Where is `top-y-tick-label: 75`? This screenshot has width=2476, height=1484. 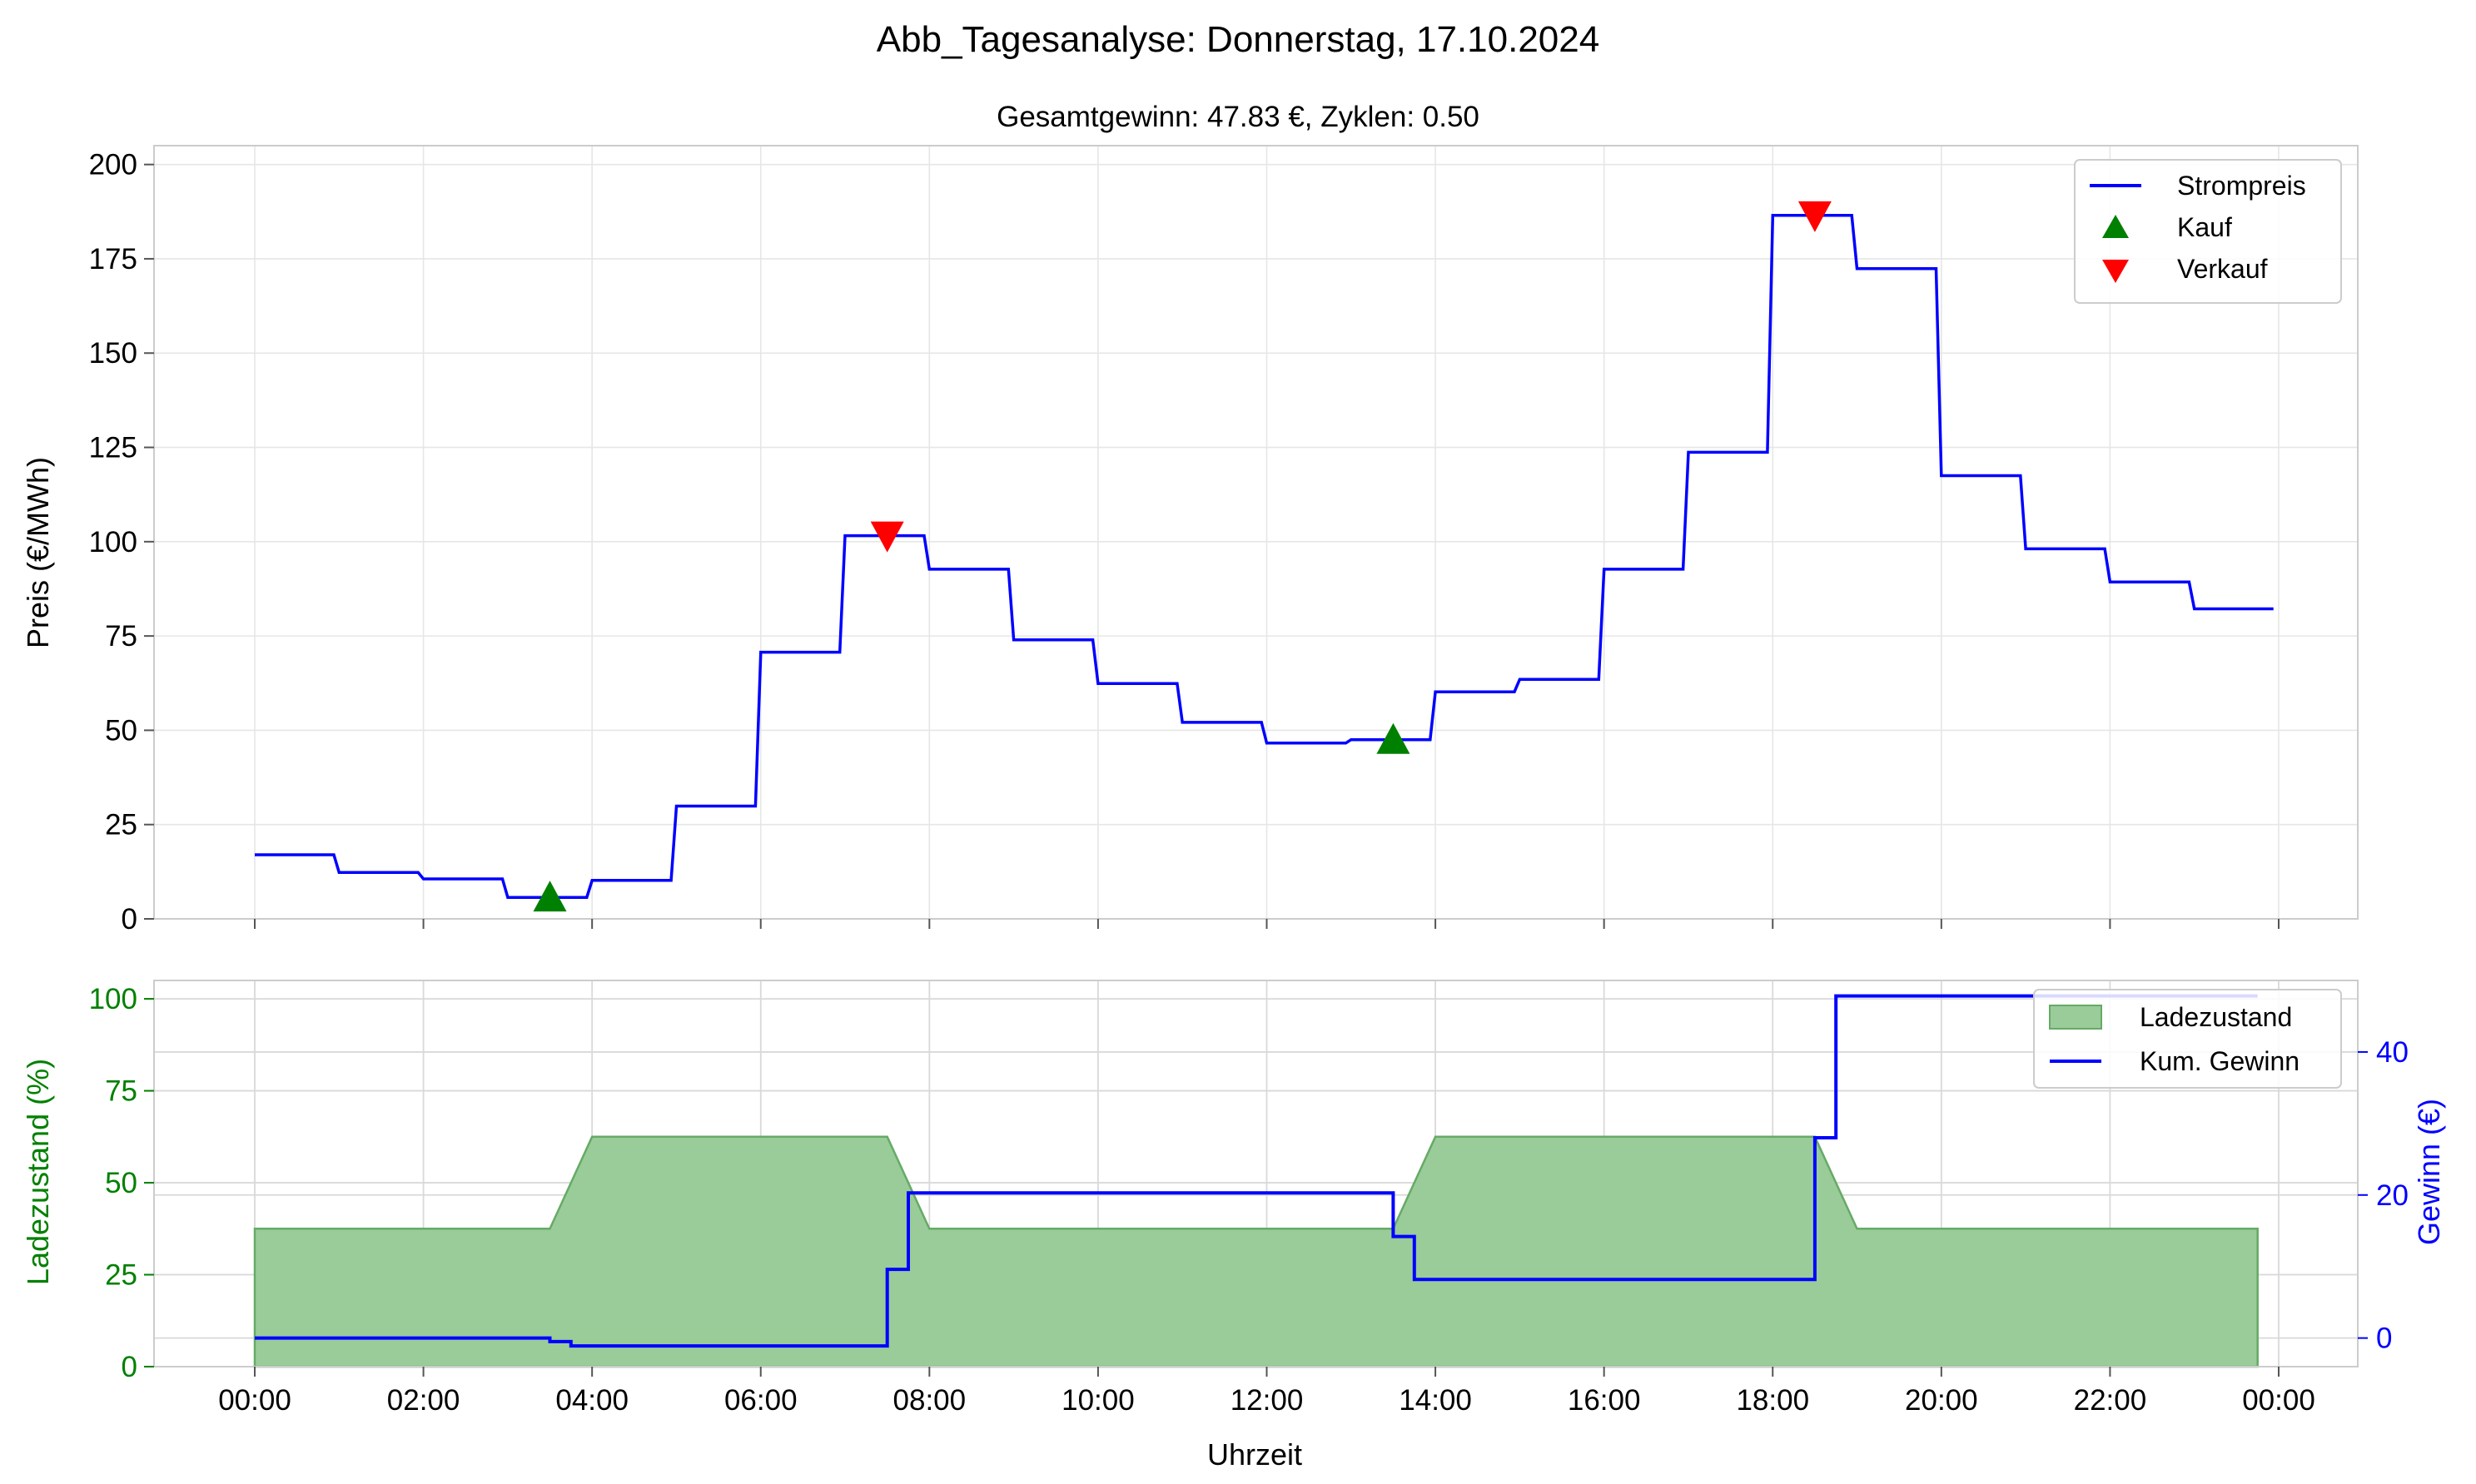 top-y-tick-label: 75 is located at coordinates (121, 636).